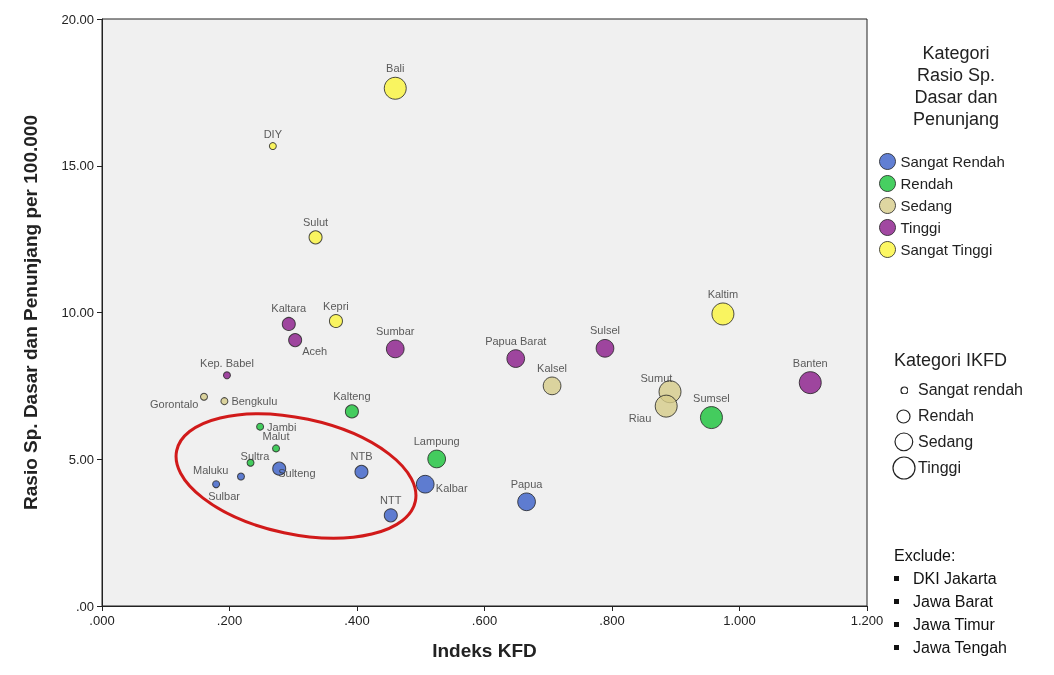  Describe the element at coordinates (711, 397) in the screenshot. I see `data-label: Sumsel` at that location.